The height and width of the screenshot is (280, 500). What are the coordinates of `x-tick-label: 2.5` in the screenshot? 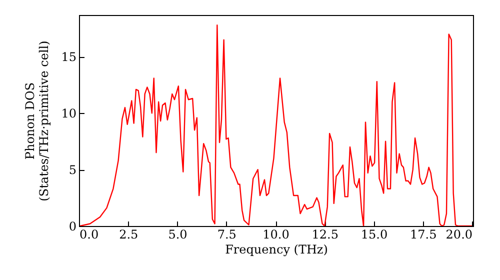 It's located at (128, 235).